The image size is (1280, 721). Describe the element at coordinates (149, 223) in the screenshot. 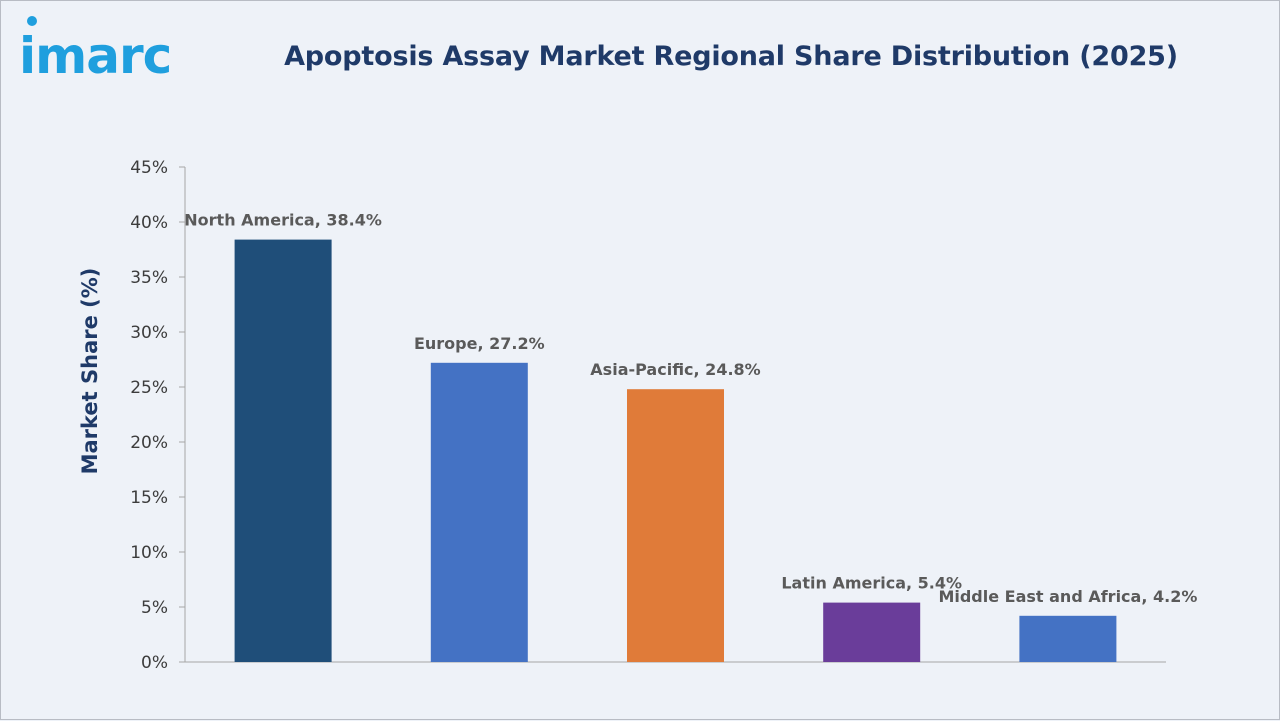

I see `y-tick-label: 40%` at that location.